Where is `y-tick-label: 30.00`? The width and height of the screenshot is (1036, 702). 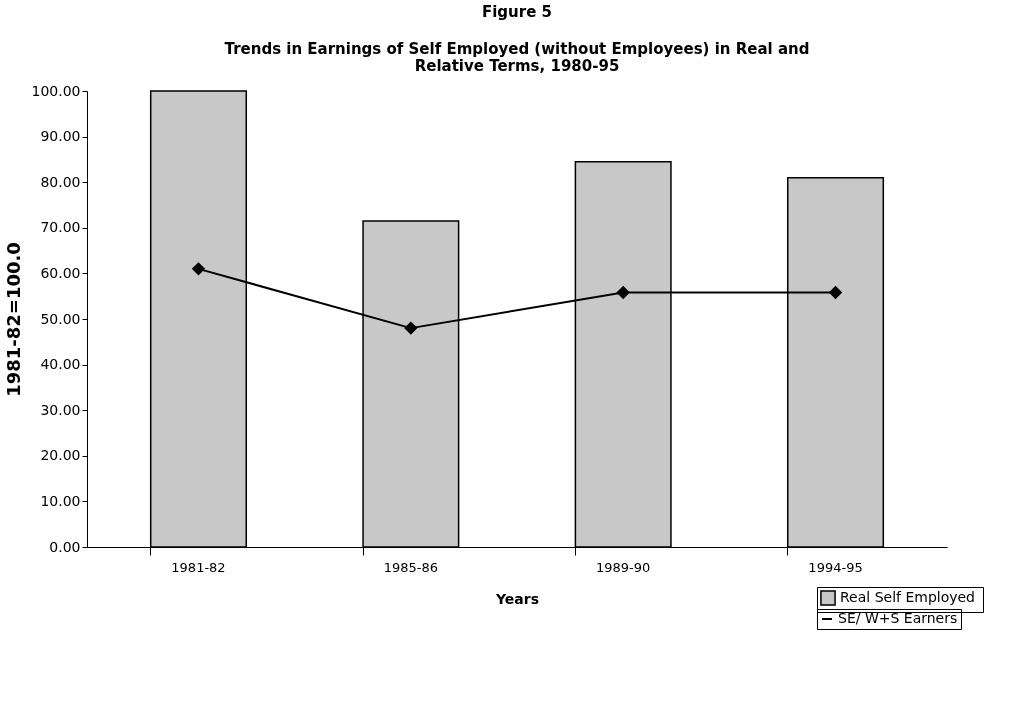 y-tick-label: 30.00 is located at coordinates (60, 409).